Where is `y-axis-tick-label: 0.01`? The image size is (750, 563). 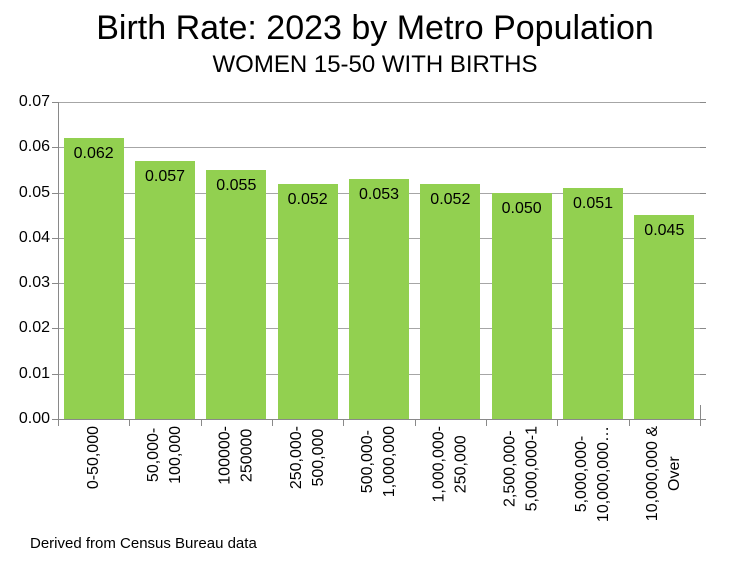 y-axis-tick-label: 0.01 is located at coordinates (34, 373).